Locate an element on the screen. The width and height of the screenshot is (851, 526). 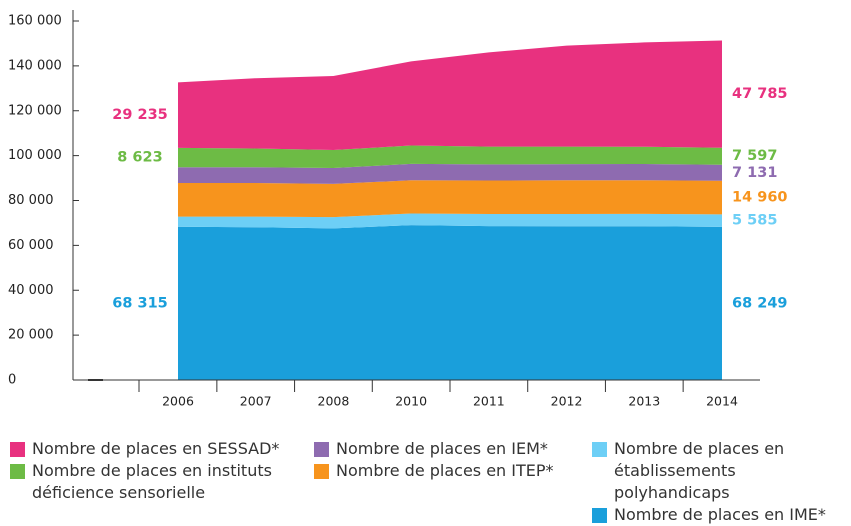
value-label: 14 960 is located at coordinates (760, 198).